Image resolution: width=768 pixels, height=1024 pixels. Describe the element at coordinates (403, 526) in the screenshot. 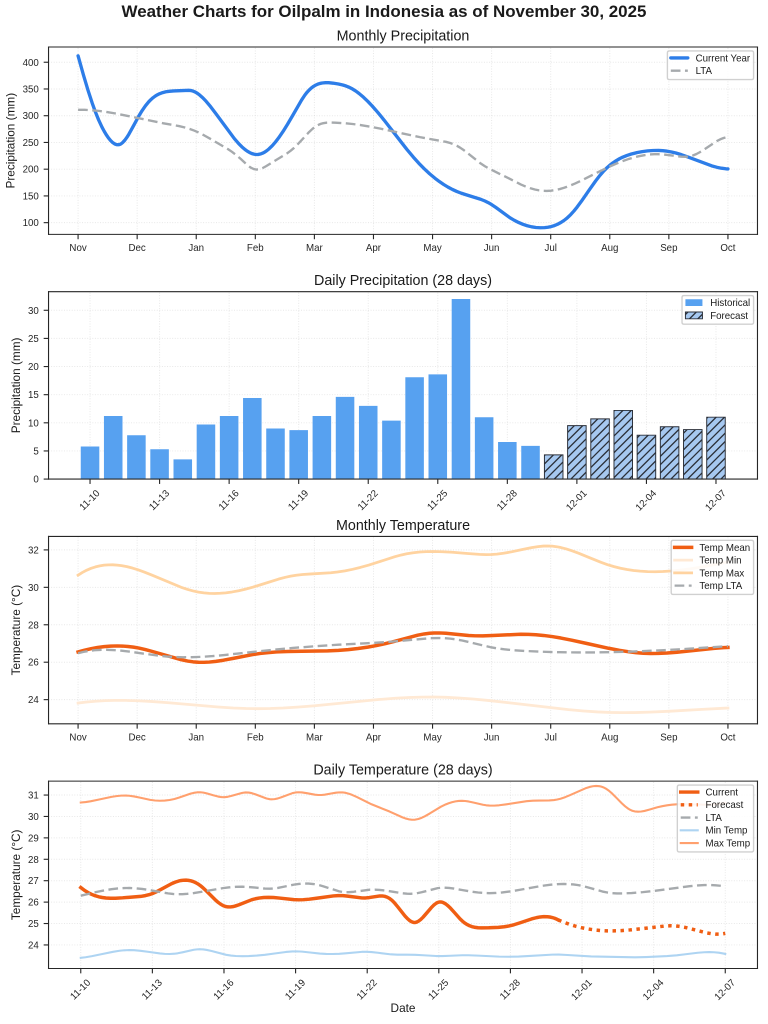

I see `svg-text: Monthly Temperature` at that location.